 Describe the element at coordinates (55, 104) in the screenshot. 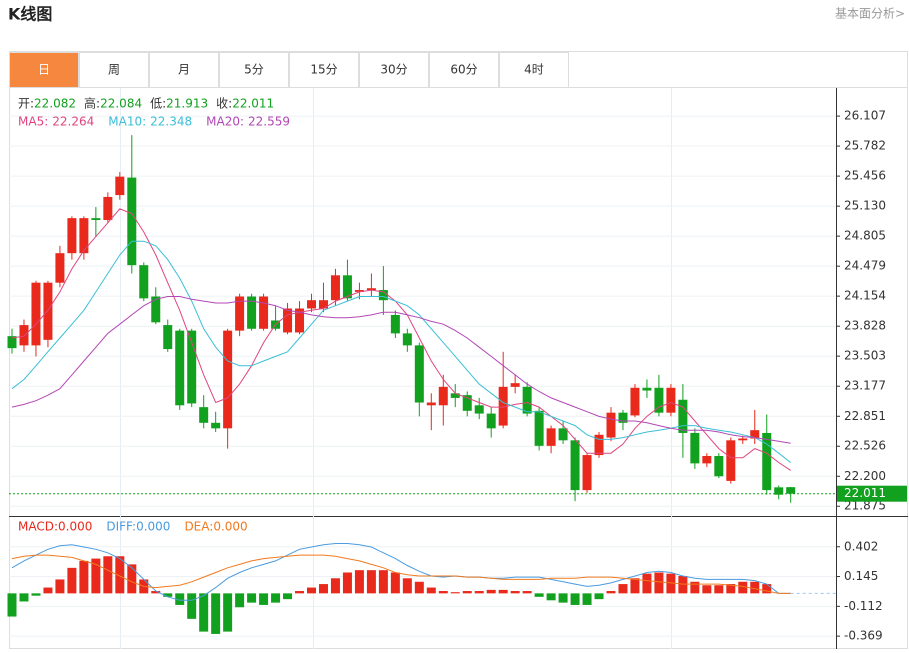

I see `readout-value: 22.082` at that location.